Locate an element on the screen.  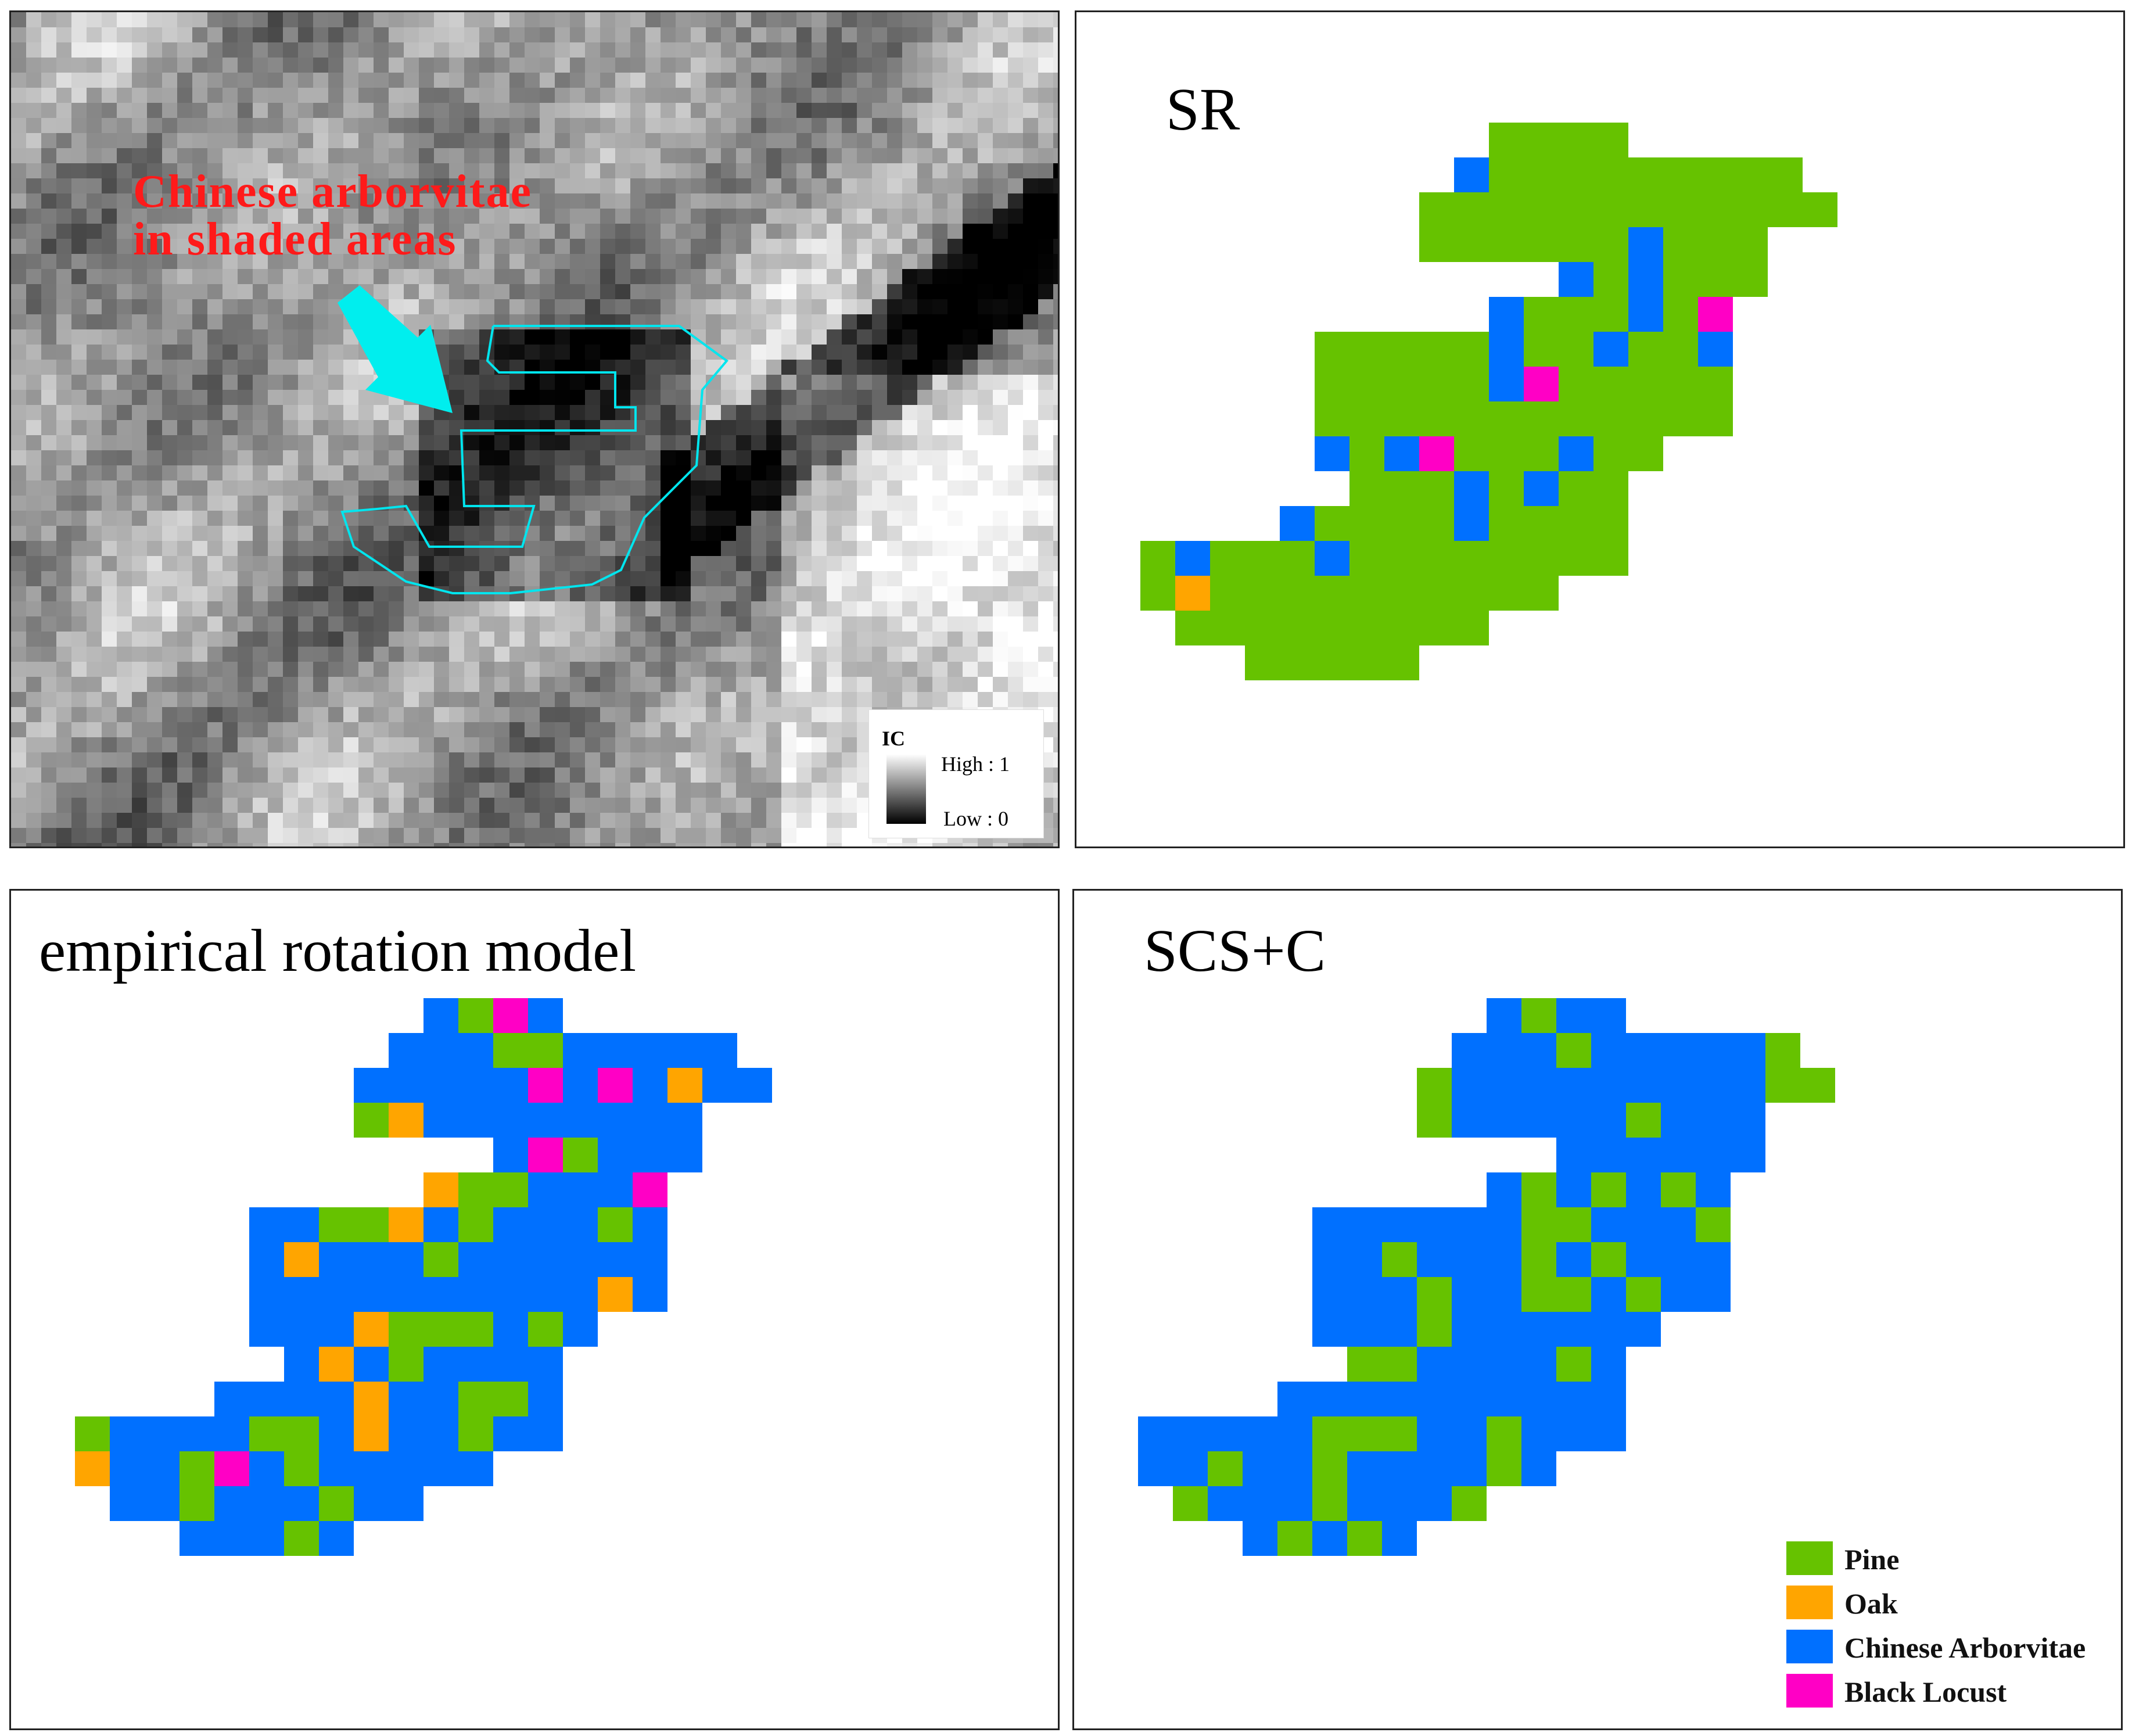
chinese-arborvitae-outline is located at coordinates (534, 459).